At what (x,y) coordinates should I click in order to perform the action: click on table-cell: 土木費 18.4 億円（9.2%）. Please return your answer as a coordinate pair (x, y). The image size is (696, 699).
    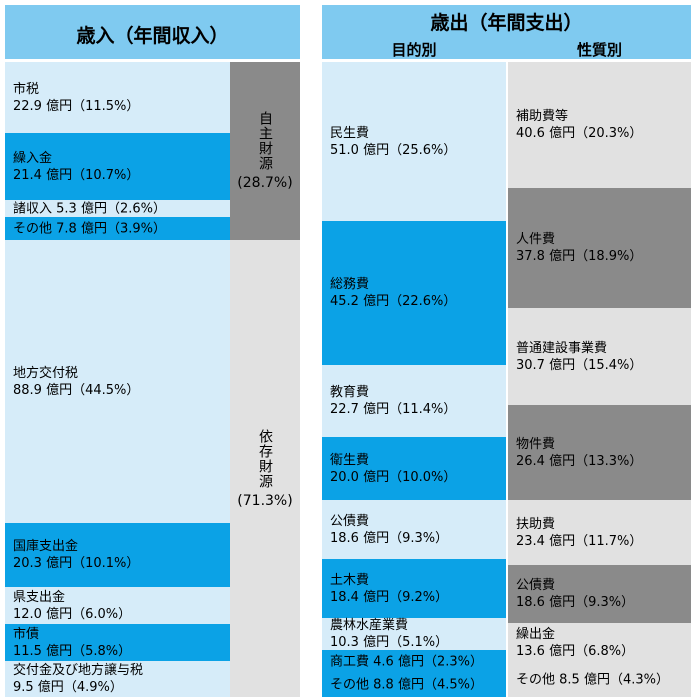
    Looking at the image, I should click on (414, 588).